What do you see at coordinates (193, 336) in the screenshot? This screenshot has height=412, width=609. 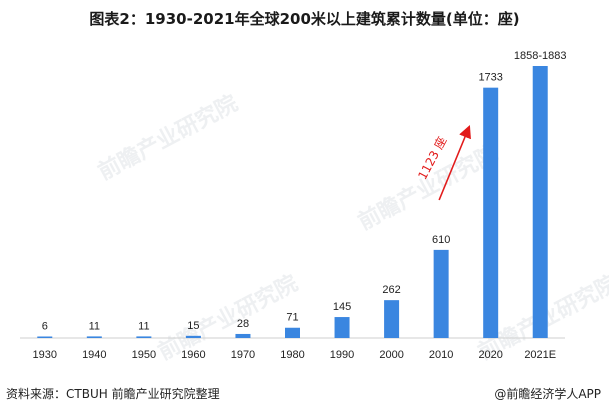 I see `bar-1960` at bounding box center [193, 336].